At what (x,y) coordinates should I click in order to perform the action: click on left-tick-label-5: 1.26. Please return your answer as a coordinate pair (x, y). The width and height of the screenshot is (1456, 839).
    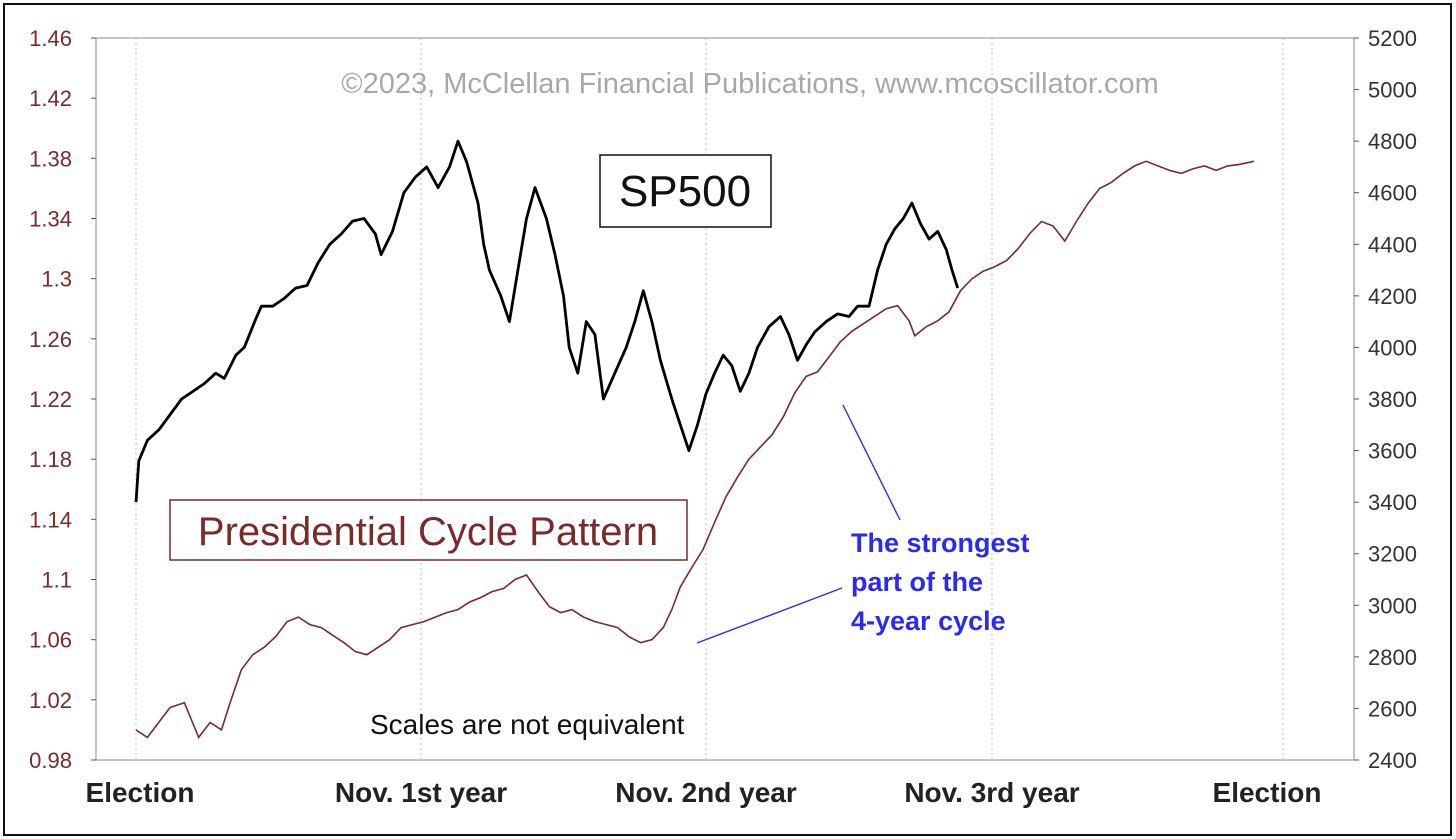
    Looking at the image, I should click on (50, 339).